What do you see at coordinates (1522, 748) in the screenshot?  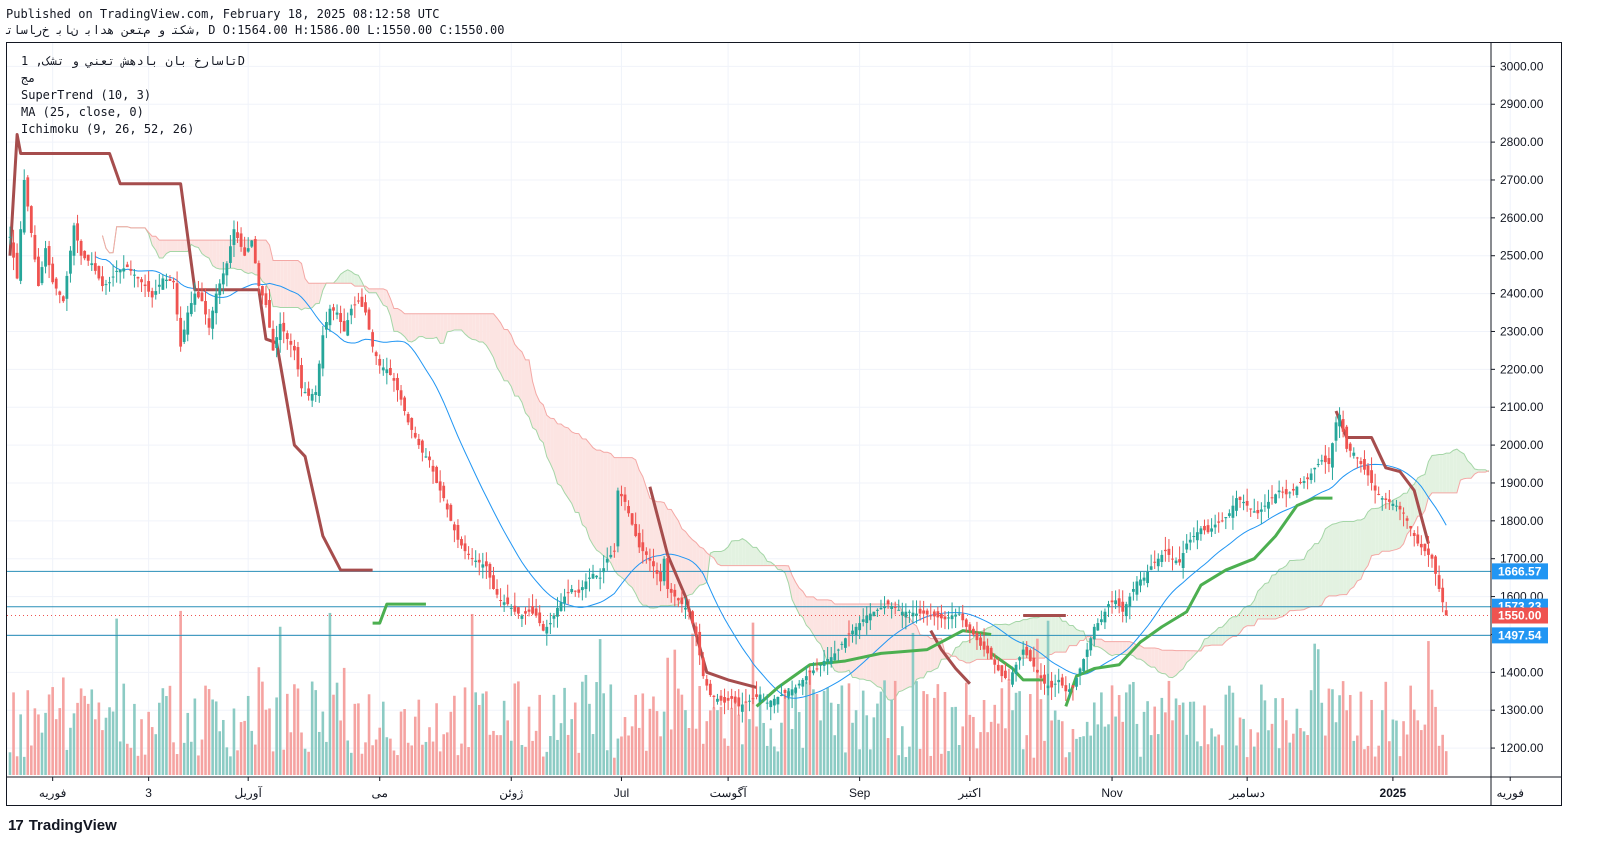 I see `y-tick-label: 1200.00` at bounding box center [1522, 748].